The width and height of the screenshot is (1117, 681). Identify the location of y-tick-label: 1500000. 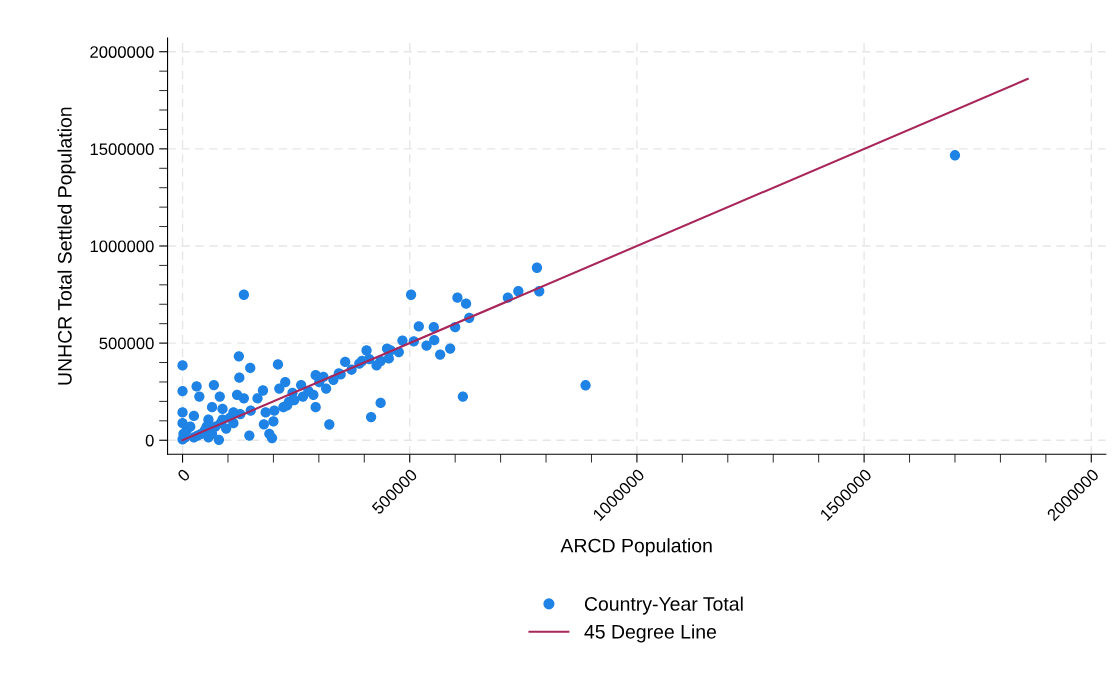
(122, 149).